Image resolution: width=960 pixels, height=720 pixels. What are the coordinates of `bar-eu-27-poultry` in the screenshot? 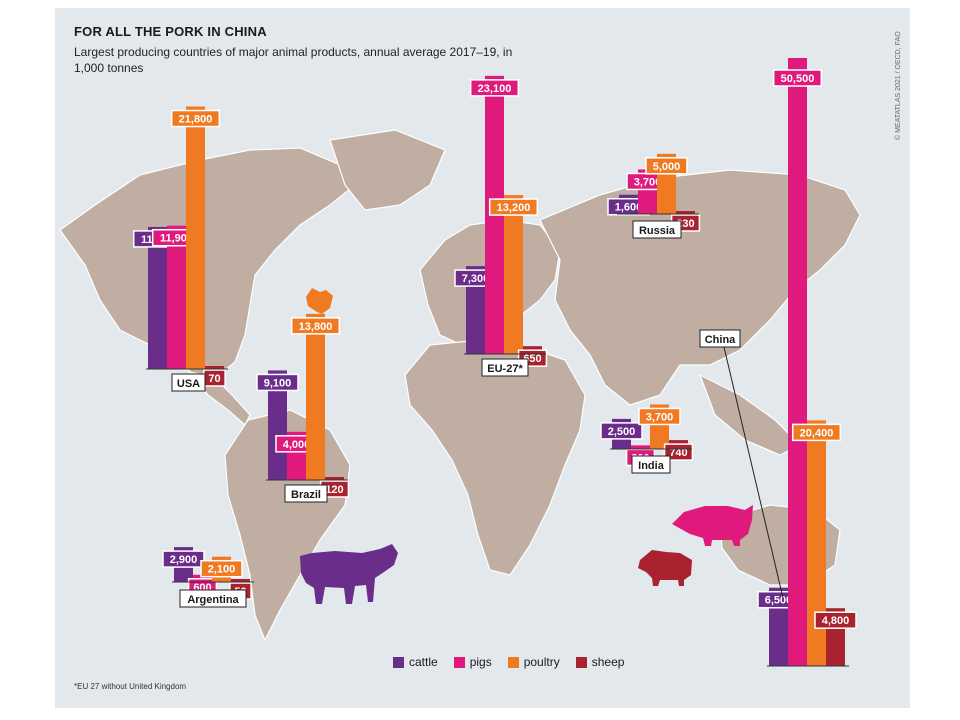 It's located at (513, 274).